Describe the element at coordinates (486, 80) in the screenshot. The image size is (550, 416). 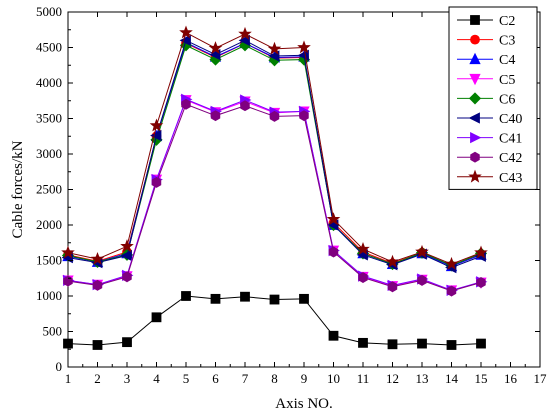
I see `legend-item: C5` at that location.